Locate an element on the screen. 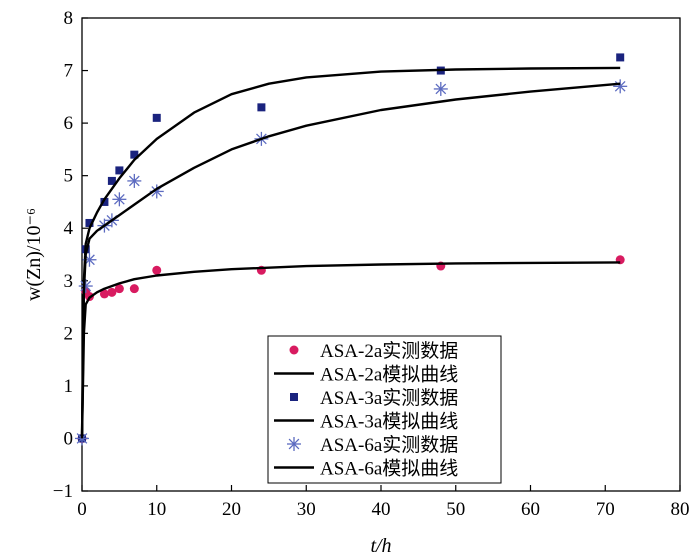 This screenshot has height=560, width=700. y-tick-label: 0 is located at coordinates (69, 438).